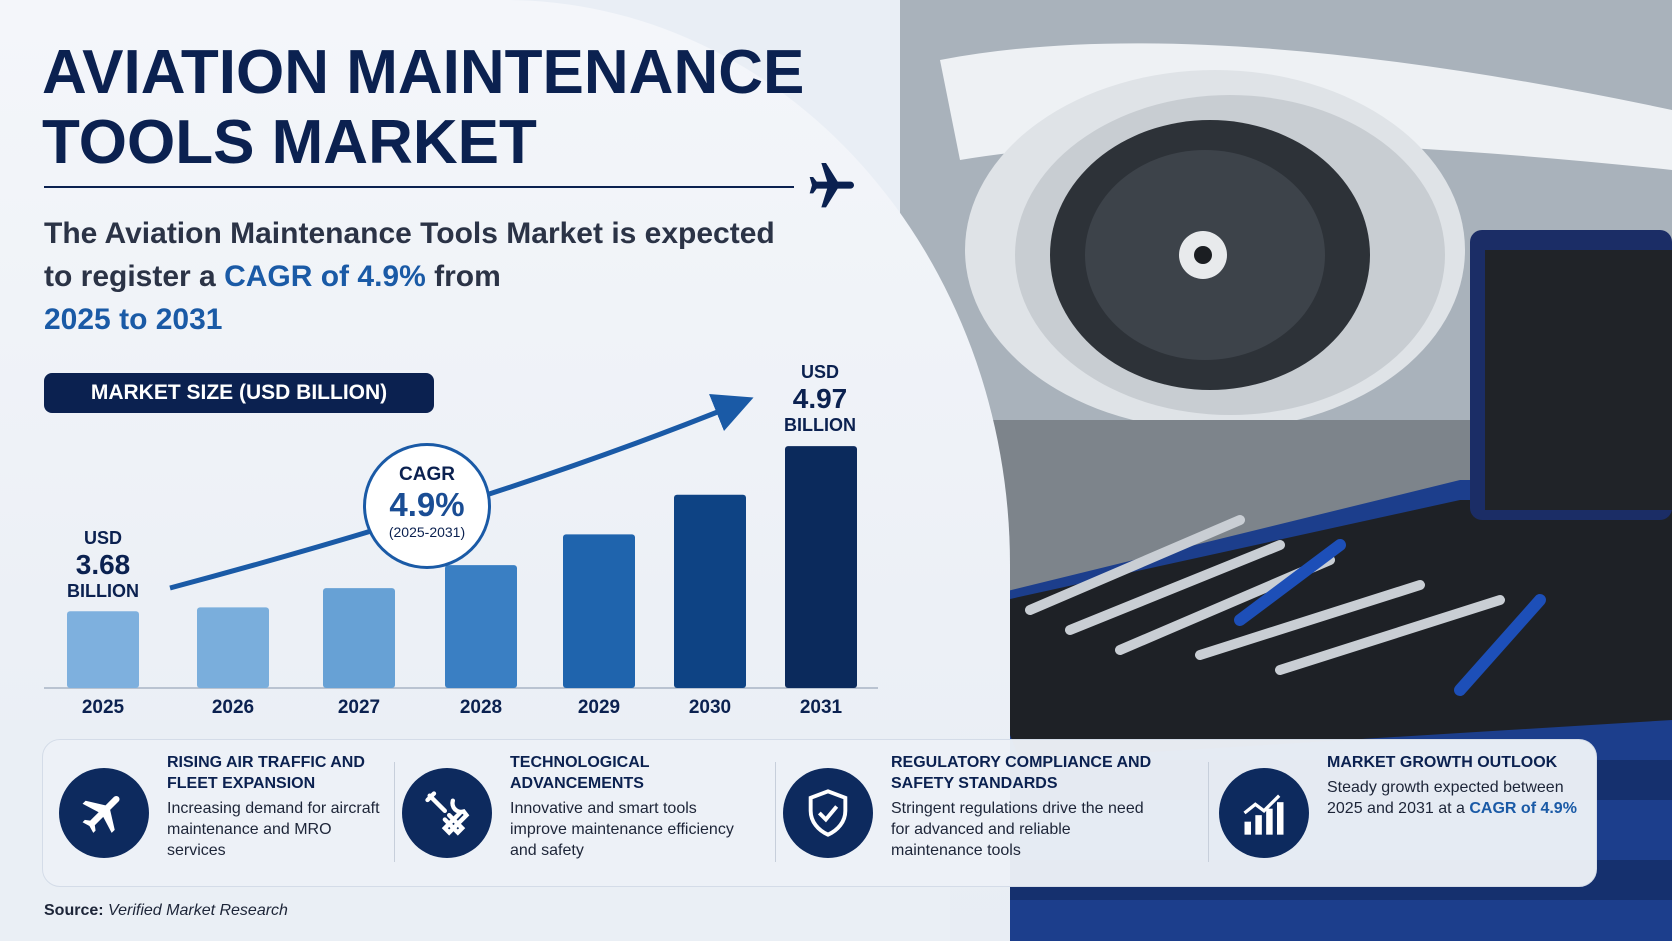  Describe the element at coordinates (359, 638) in the screenshot. I see `bar-2027` at that location.